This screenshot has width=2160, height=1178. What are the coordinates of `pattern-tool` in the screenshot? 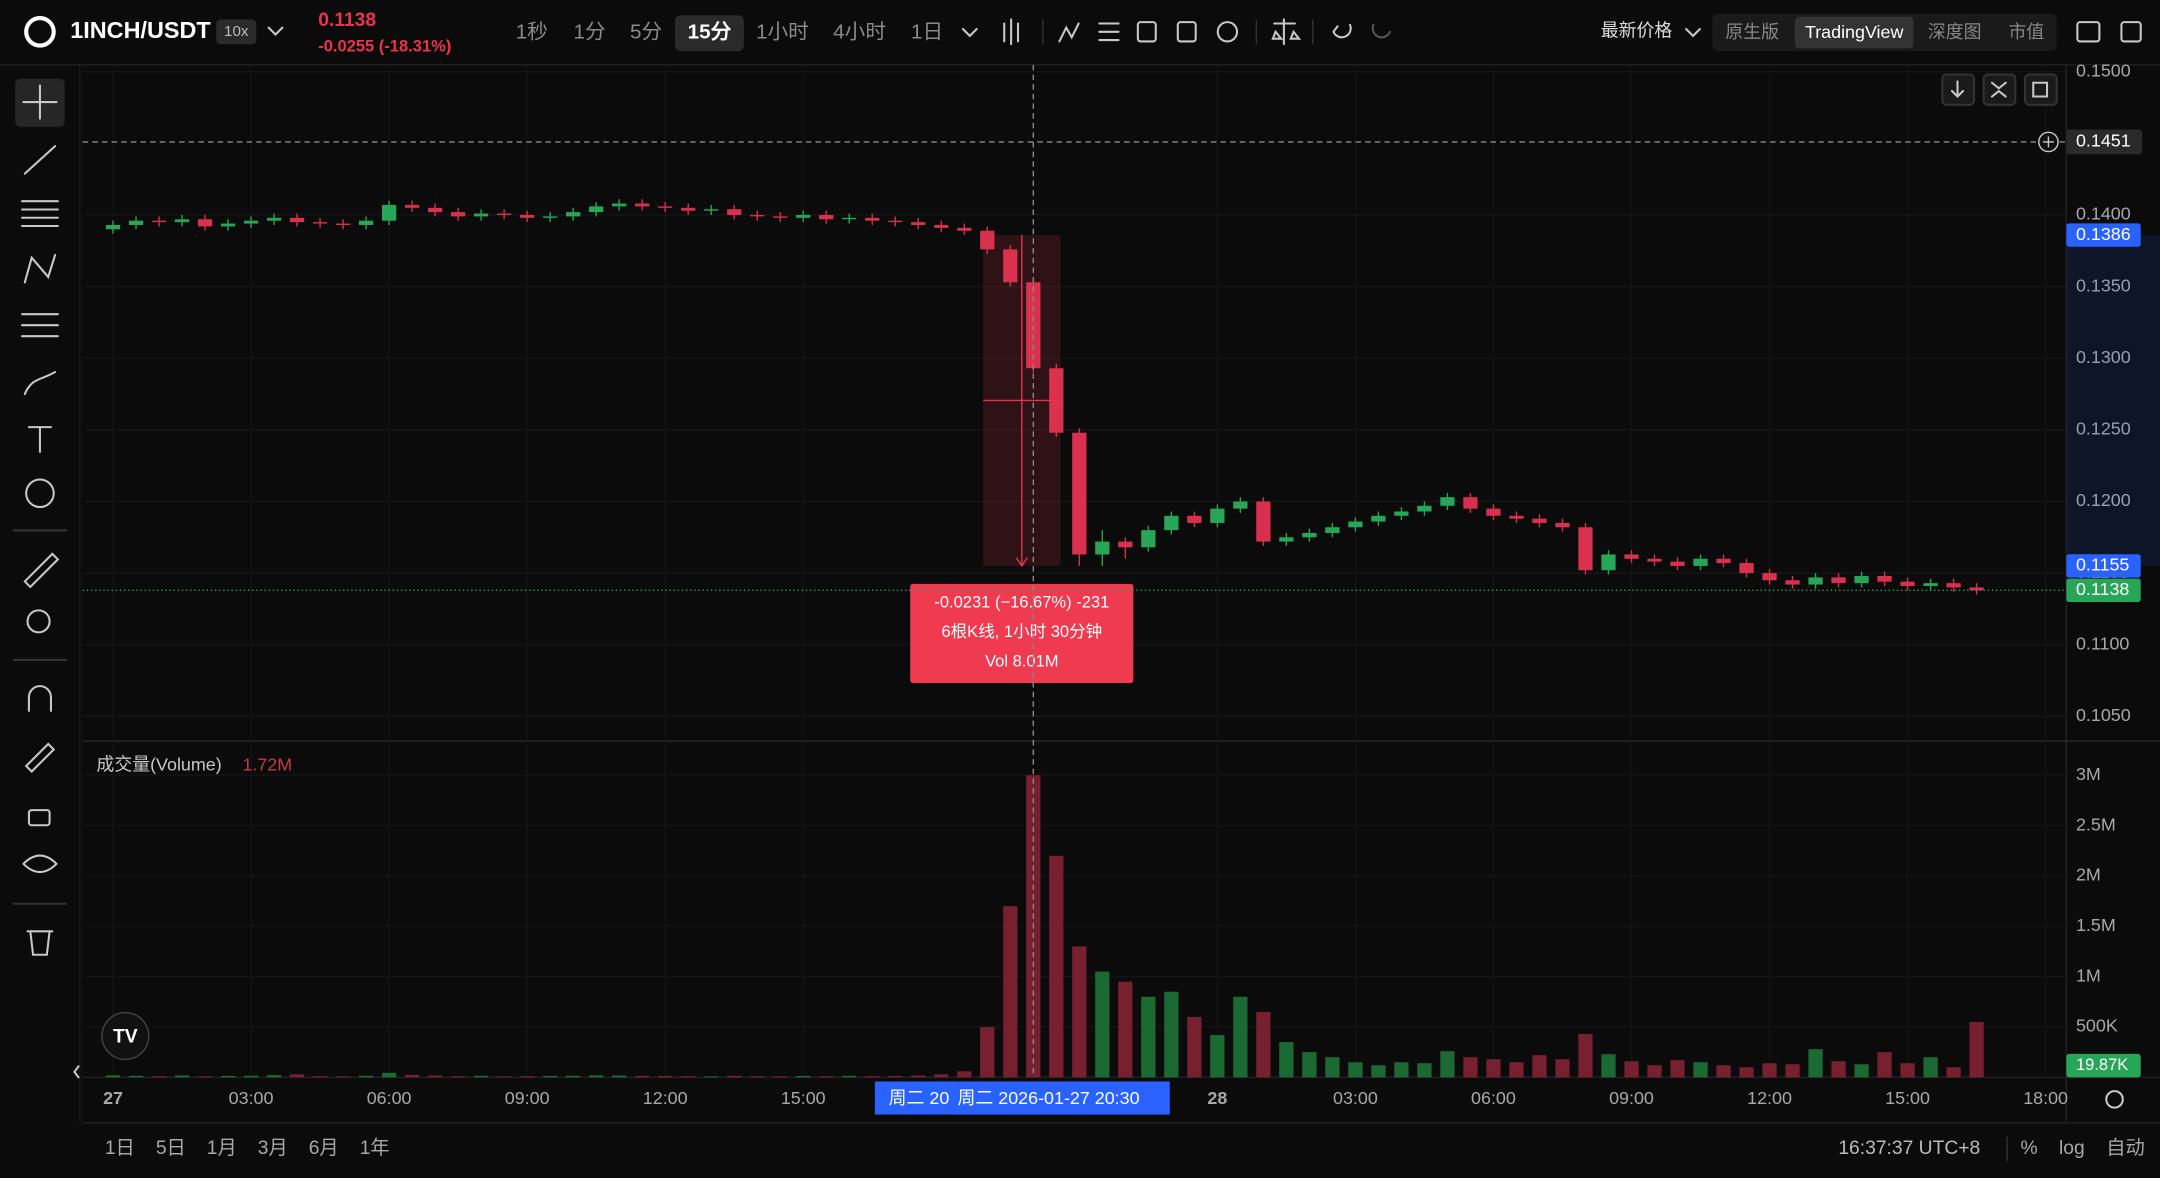 It's located at (40, 268).